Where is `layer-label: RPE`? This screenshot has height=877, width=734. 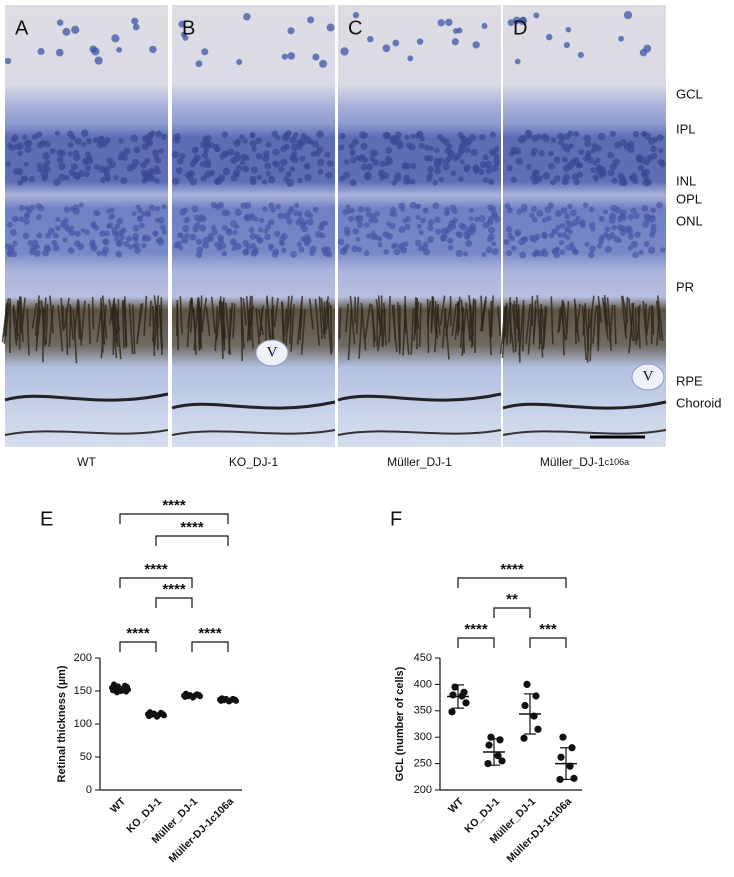
layer-label: RPE is located at coordinates (689, 380).